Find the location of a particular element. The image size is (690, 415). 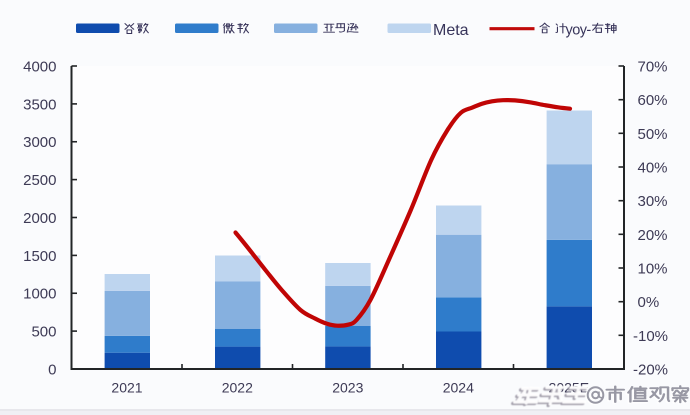

svg-text: 20% is located at coordinates (653, 235).